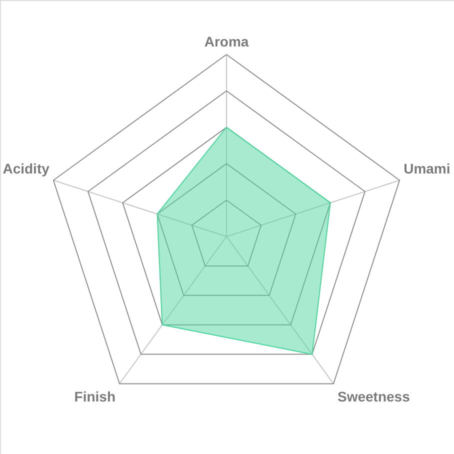  What do you see at coordinates (95, 396) in the screenshot?
I see `spoke-label: Finish` at bounding box center [95, 396].